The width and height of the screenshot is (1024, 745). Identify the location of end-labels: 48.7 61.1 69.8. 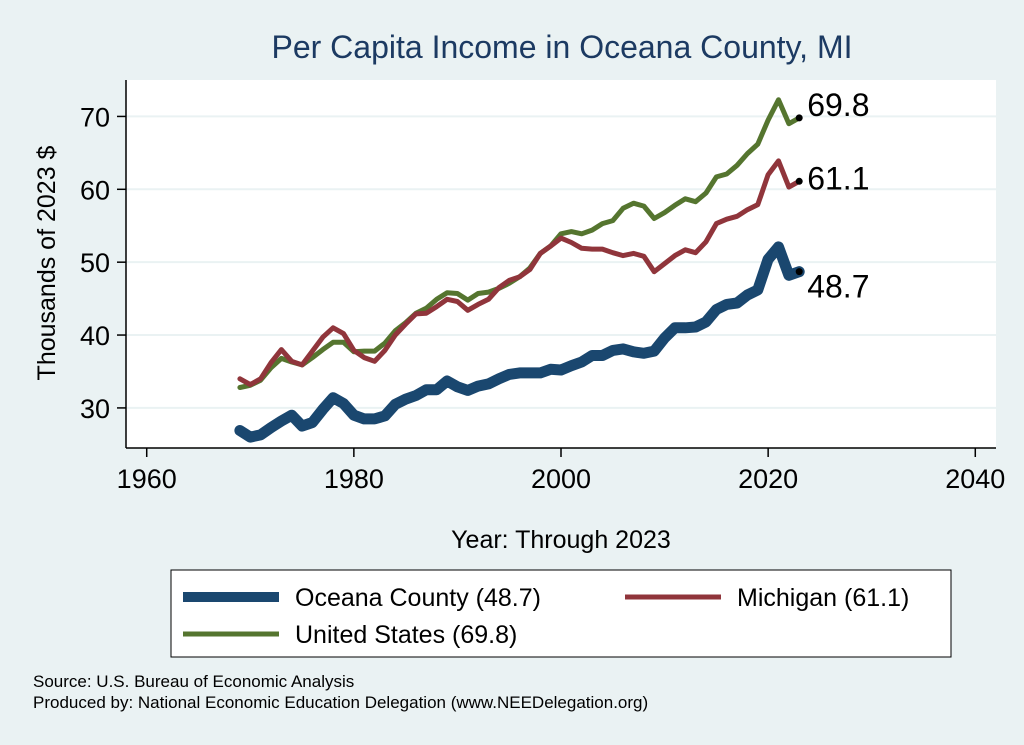
(832, 196).